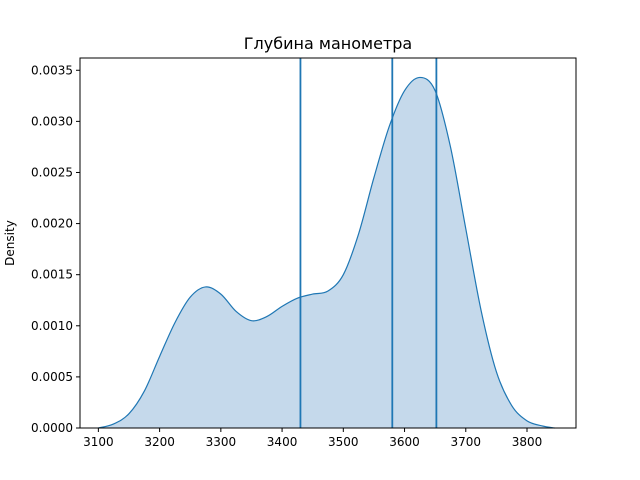 This screenshot has width=640, height=480. What do you see at coordinates (52, 70) in the screenshot?
I see `y-tick-label: 0.0035` at bounding box center [52, 70].